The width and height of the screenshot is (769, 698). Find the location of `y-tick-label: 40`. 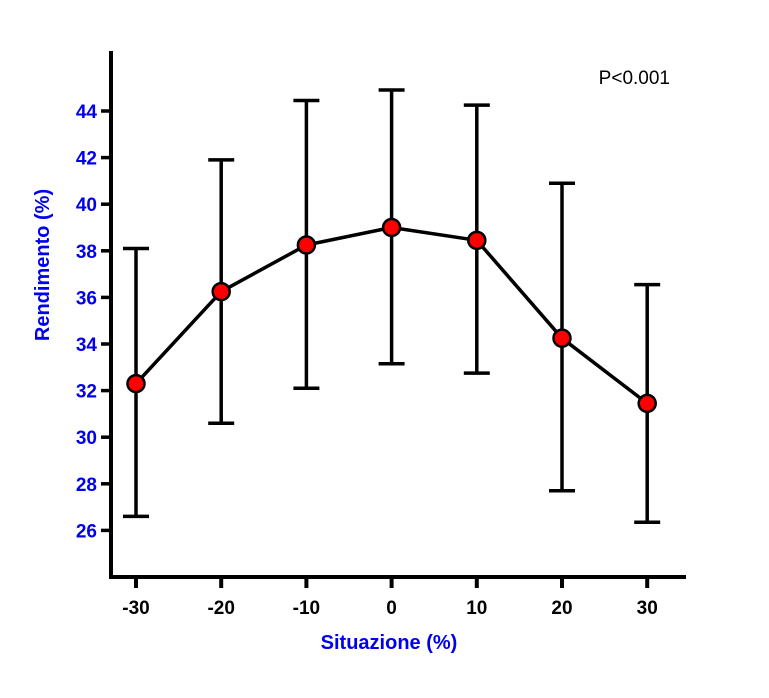

y-tick-label: 40 is located at coordinates (86, 205).